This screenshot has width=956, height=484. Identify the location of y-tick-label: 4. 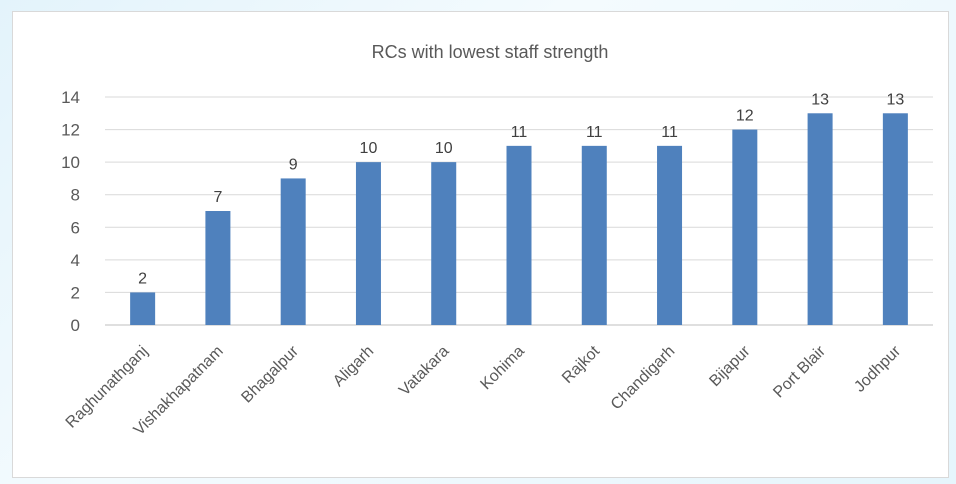
(75, 260).